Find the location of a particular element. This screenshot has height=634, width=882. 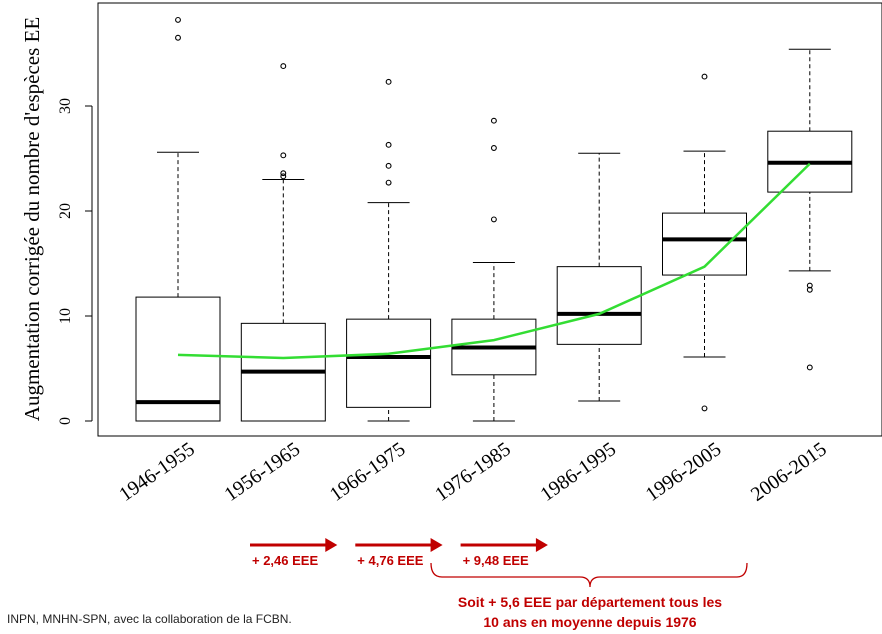

summary-line-2: 10 ans en moyenne depuis 1976 is located at coordinates (589, 622).